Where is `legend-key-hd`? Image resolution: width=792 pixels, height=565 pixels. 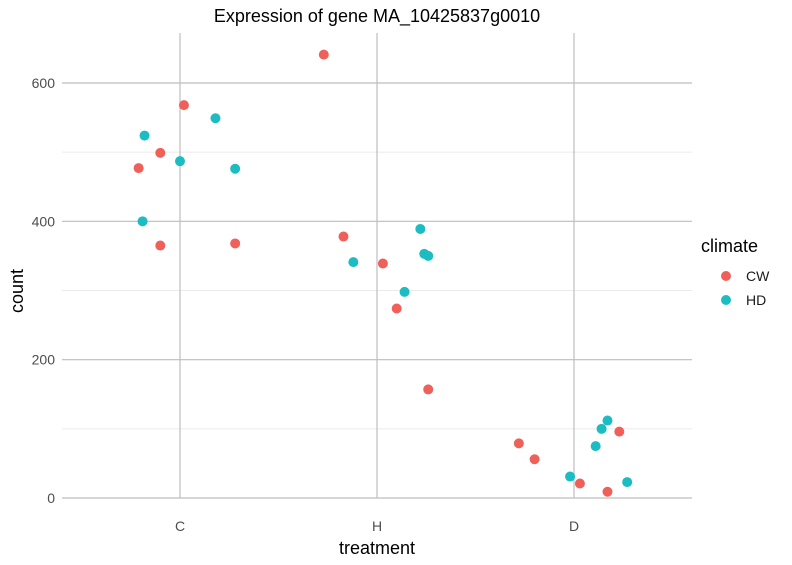
legend-key-hd is located at coordinates (726, 300).